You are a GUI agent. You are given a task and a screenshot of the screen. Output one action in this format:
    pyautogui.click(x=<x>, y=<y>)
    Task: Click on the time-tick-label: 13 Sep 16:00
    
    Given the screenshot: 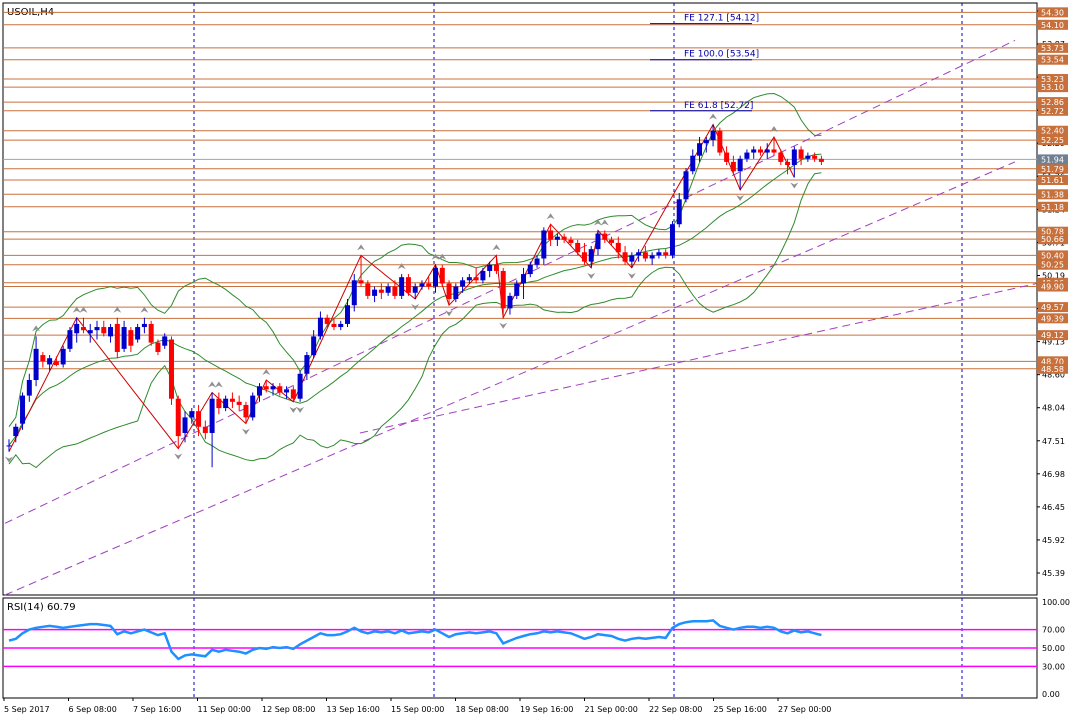 What is the action you would take?
    pyautogui.click(x=353, y=709)
    